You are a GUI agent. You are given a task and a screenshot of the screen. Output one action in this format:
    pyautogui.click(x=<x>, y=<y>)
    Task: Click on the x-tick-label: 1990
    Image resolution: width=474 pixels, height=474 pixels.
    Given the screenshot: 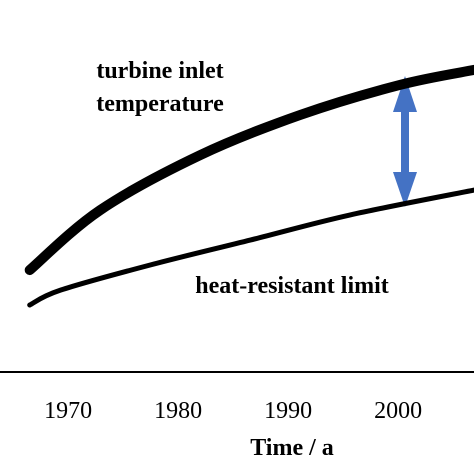 What is the action you would take?
    pyautogui.click(x=288, y=411)
    